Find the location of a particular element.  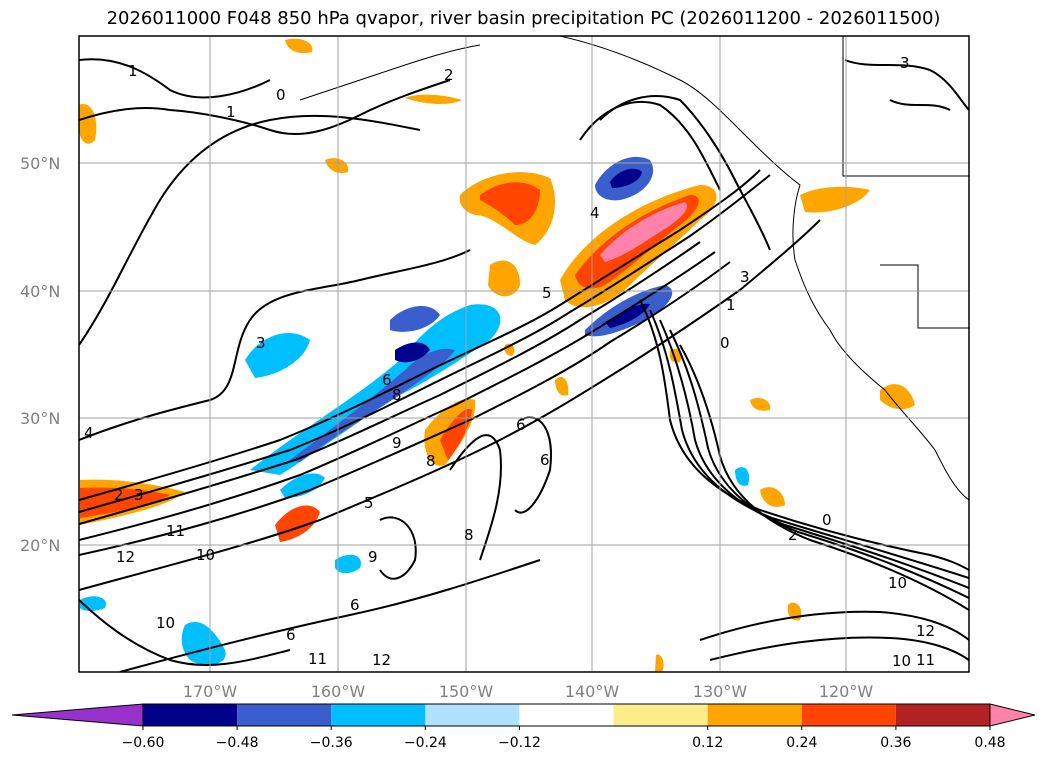

lon-label-150w: 150°W is located at coordinates (466, 691).